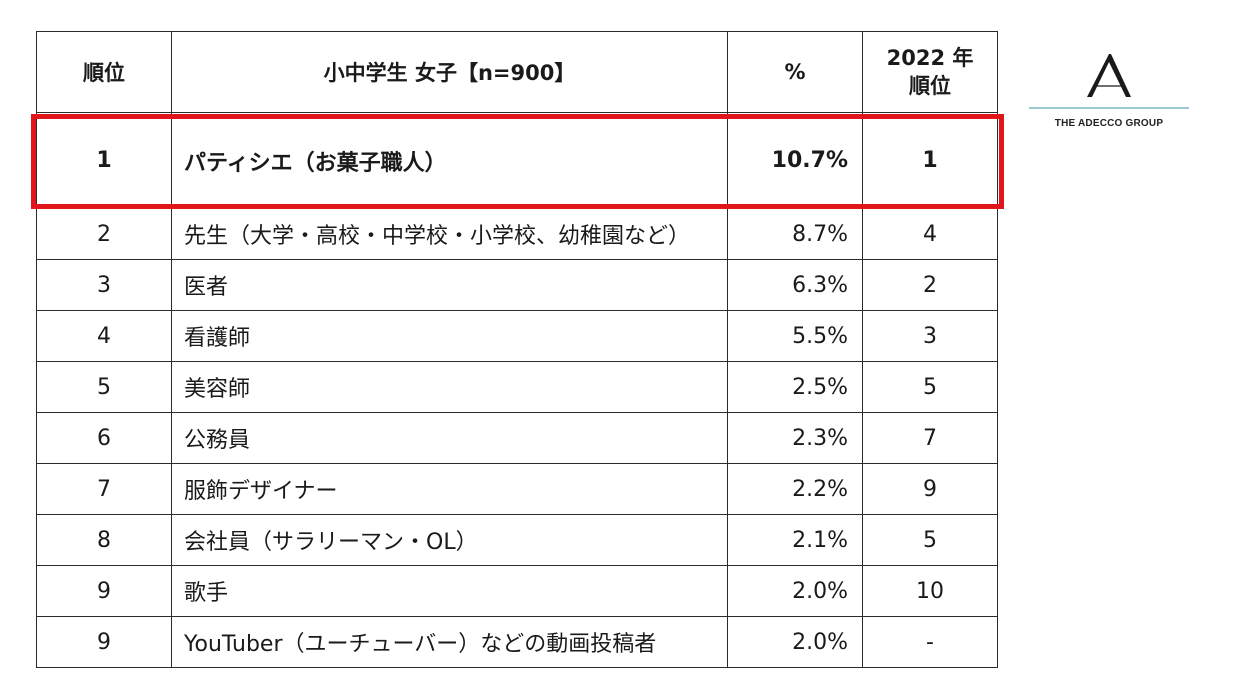 The image size is (1241, 696). What do you see at coordinates (795, 72) in the screenshot?
I see `header-percent: %` at bounding box center [795, 72].